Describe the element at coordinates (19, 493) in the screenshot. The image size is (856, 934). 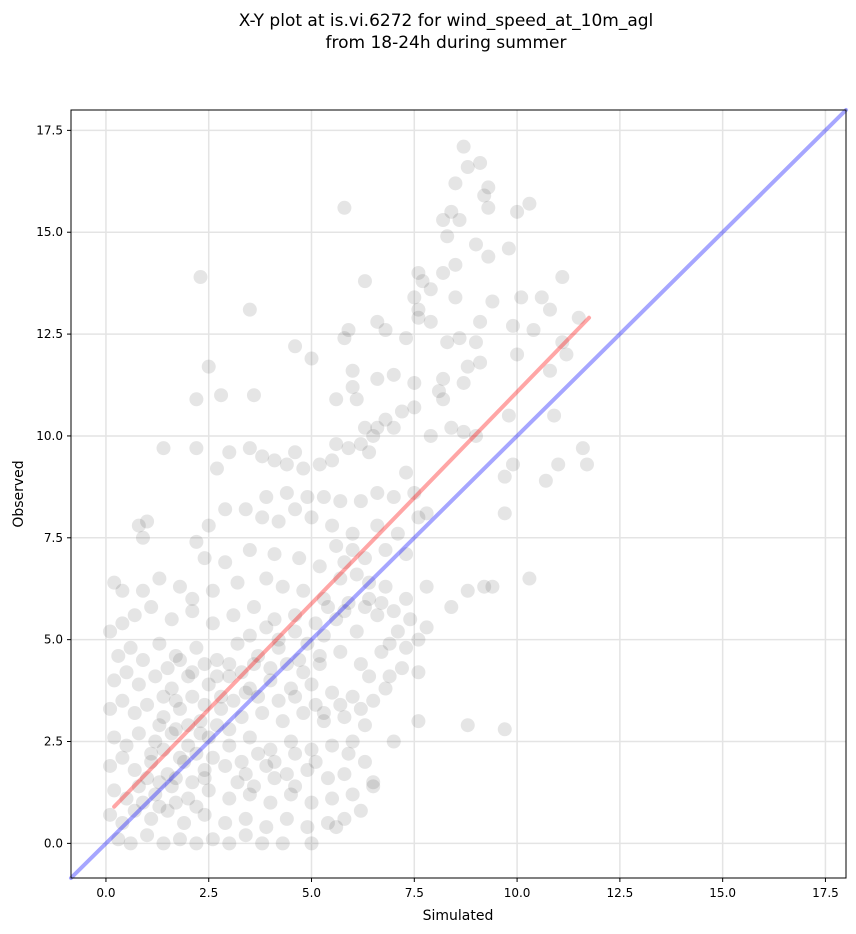
I see `y-axis-label: Observed` at that location.